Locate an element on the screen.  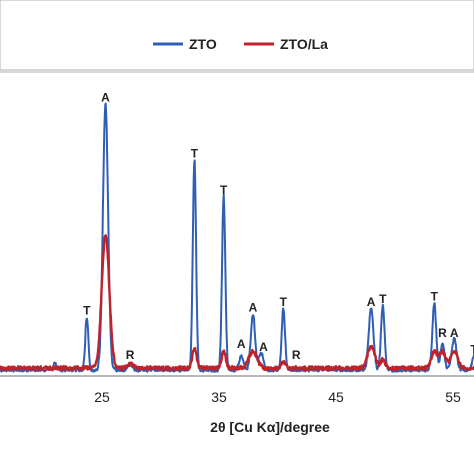
legend-label-zto-la: ZTO/La is located at coordinates (304, 44).